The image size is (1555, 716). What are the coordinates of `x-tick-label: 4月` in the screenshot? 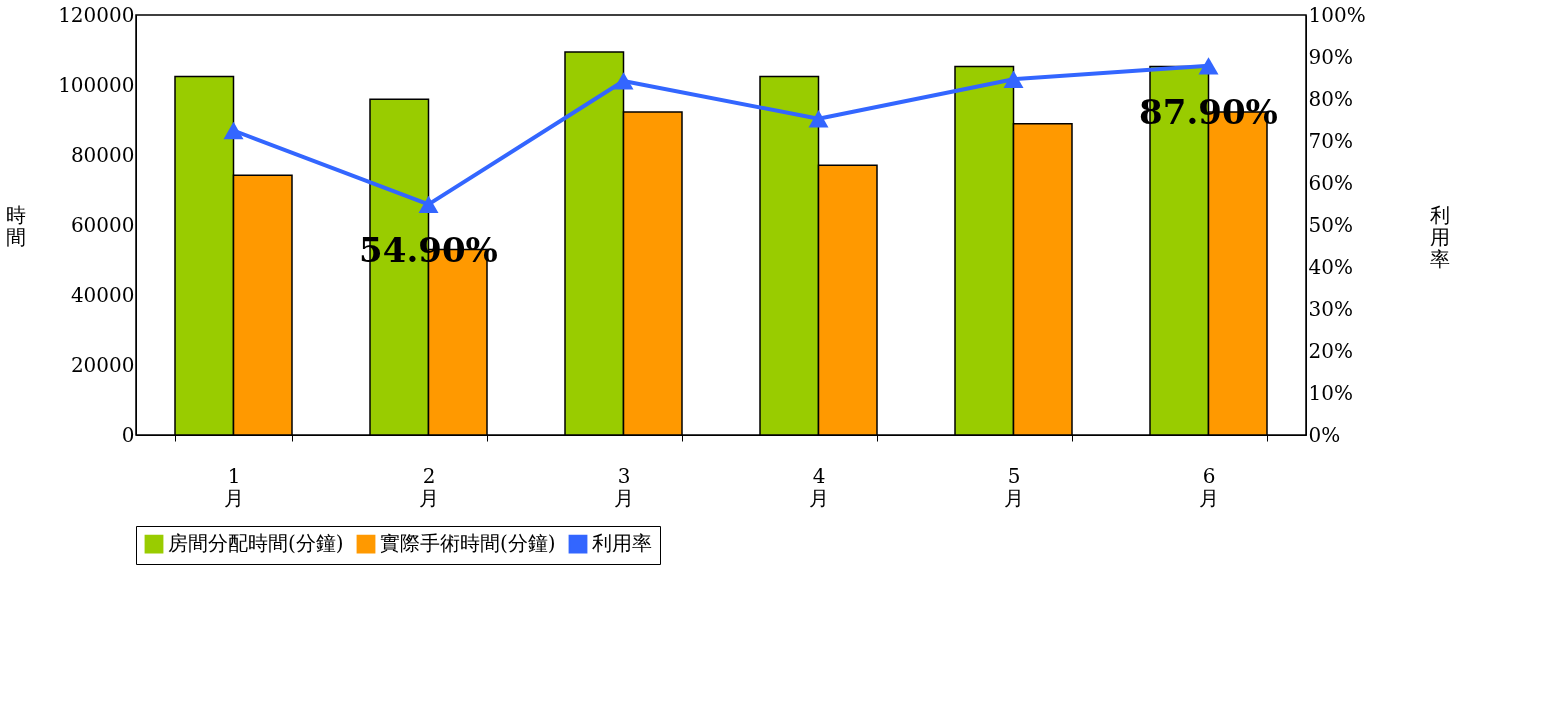 It's located at (819, 486).